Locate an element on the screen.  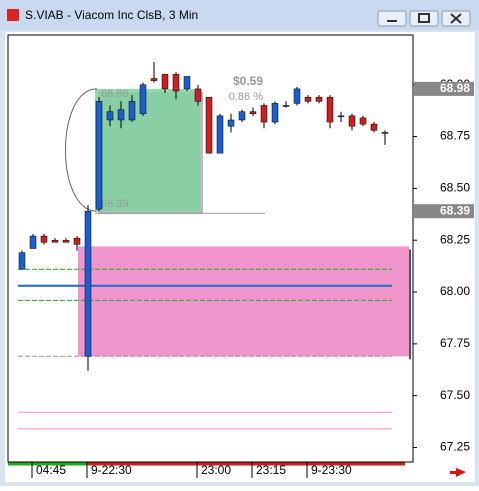
window-title: S.VIAB - Viacom Inc ClsB, 3 Min is located at coordinates (111, 15).